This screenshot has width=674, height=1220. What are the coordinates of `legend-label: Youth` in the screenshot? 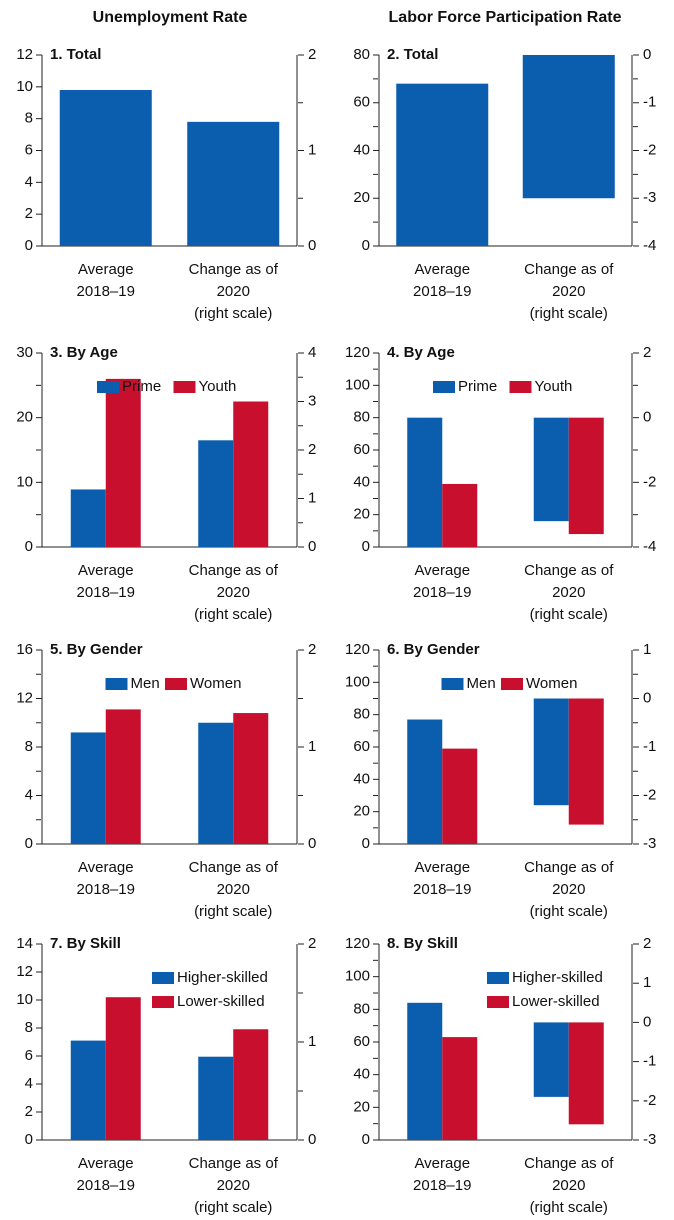 It's located at (554, 386).